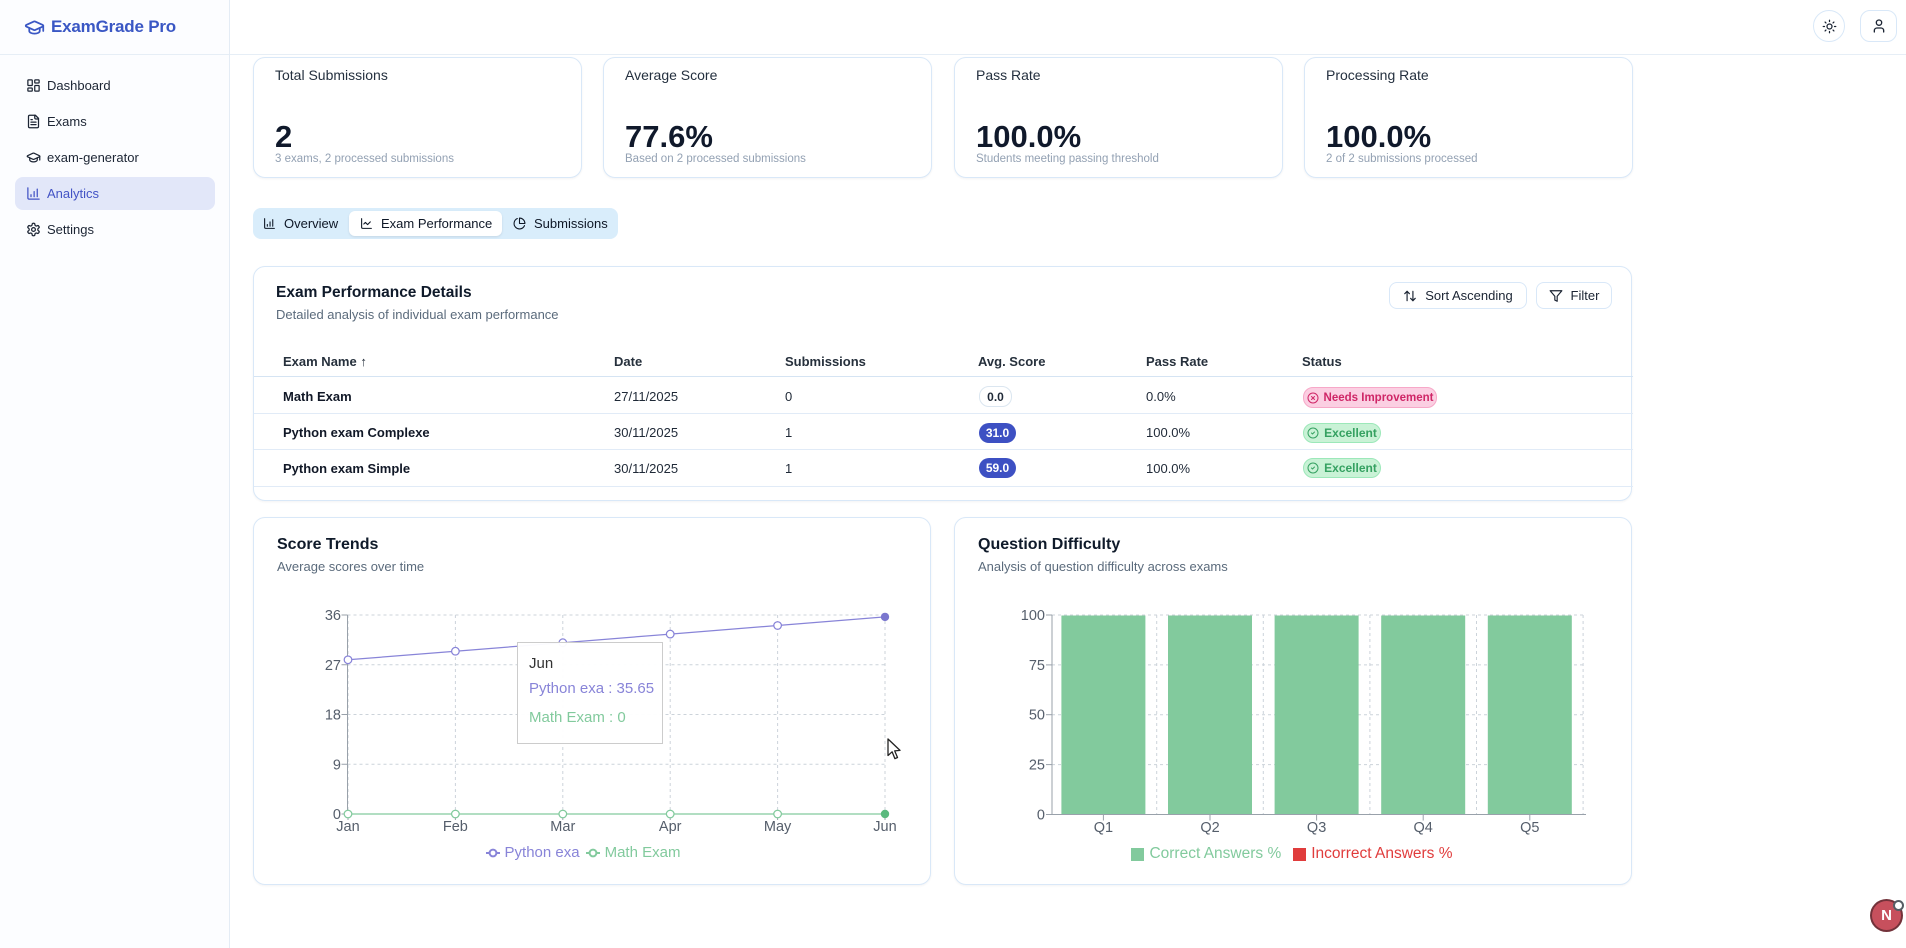  I want to click on svg-text: 18, so click(333, 716).